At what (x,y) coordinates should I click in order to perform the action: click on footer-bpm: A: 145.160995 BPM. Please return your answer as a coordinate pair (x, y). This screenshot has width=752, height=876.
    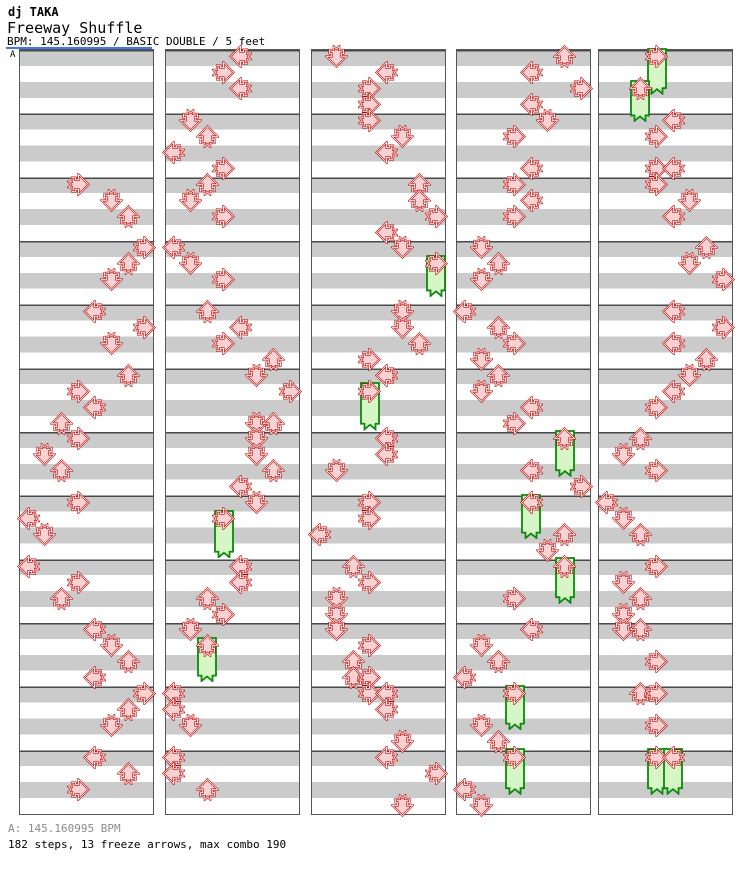
    Looking at the image, I should click on (64, 828).